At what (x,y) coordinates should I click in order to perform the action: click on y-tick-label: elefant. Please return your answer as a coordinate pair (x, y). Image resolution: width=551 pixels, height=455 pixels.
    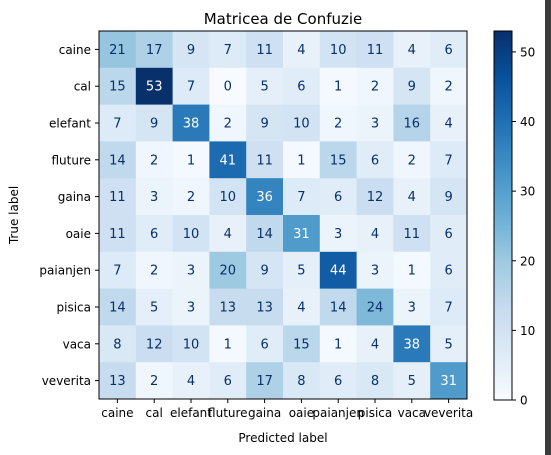
    Looking at the image, I should click on (70, 124).